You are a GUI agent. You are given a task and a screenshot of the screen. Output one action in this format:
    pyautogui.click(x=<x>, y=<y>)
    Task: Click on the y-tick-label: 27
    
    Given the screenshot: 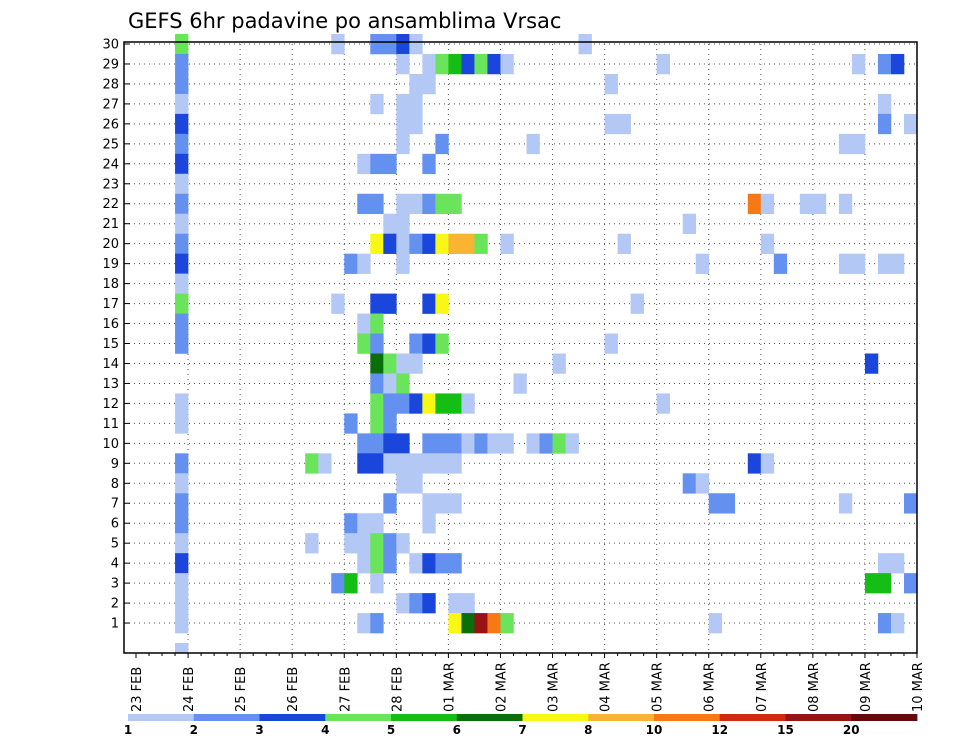 What is the action you would take?
    pyautogui.click(x=110, y=104)
    